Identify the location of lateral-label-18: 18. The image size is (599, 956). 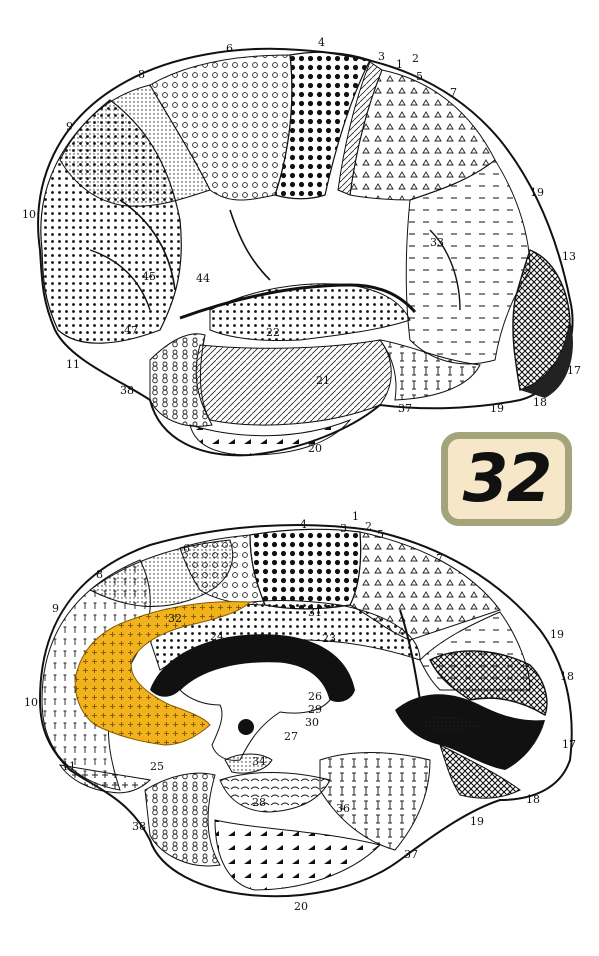
(540, 402).